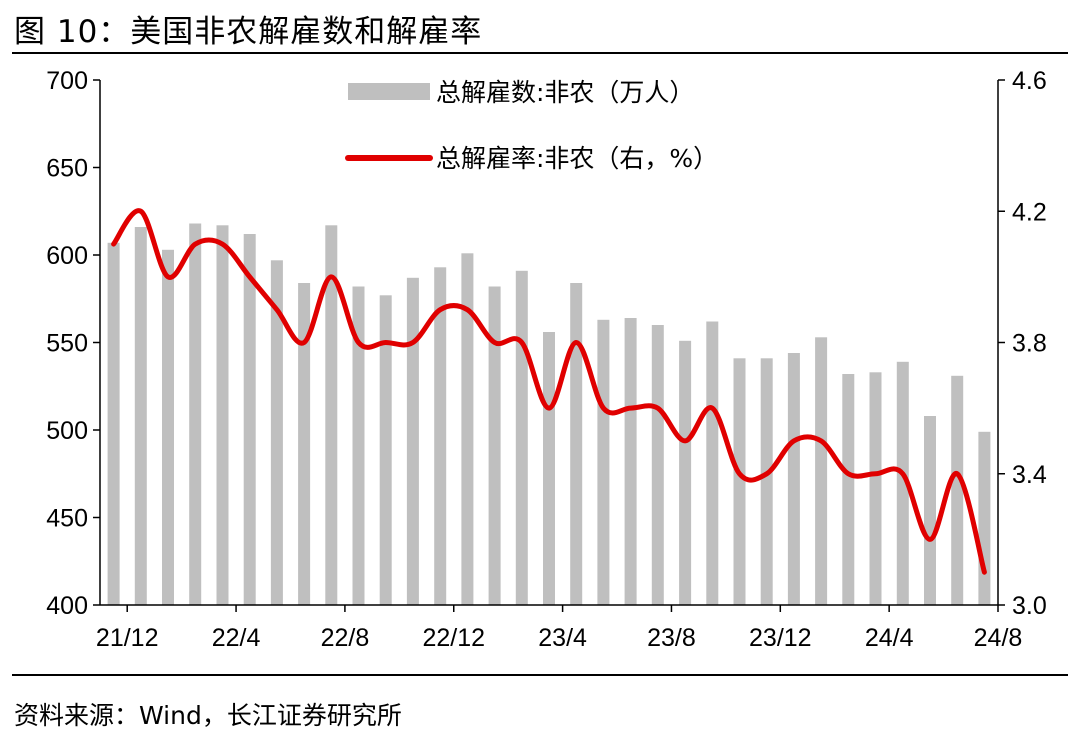  Describe the element at coordinates (127, 638) in the screenshot. I see `x-tick-label-0: 21/12` at that location.